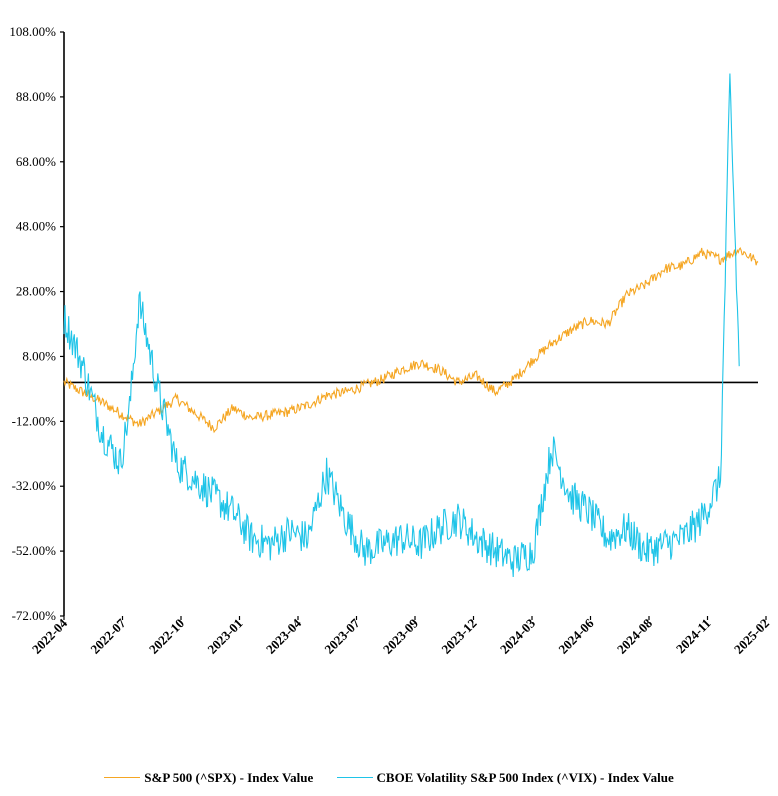  I want to click on x-tick-label: 2022-07, so click(108, 636).